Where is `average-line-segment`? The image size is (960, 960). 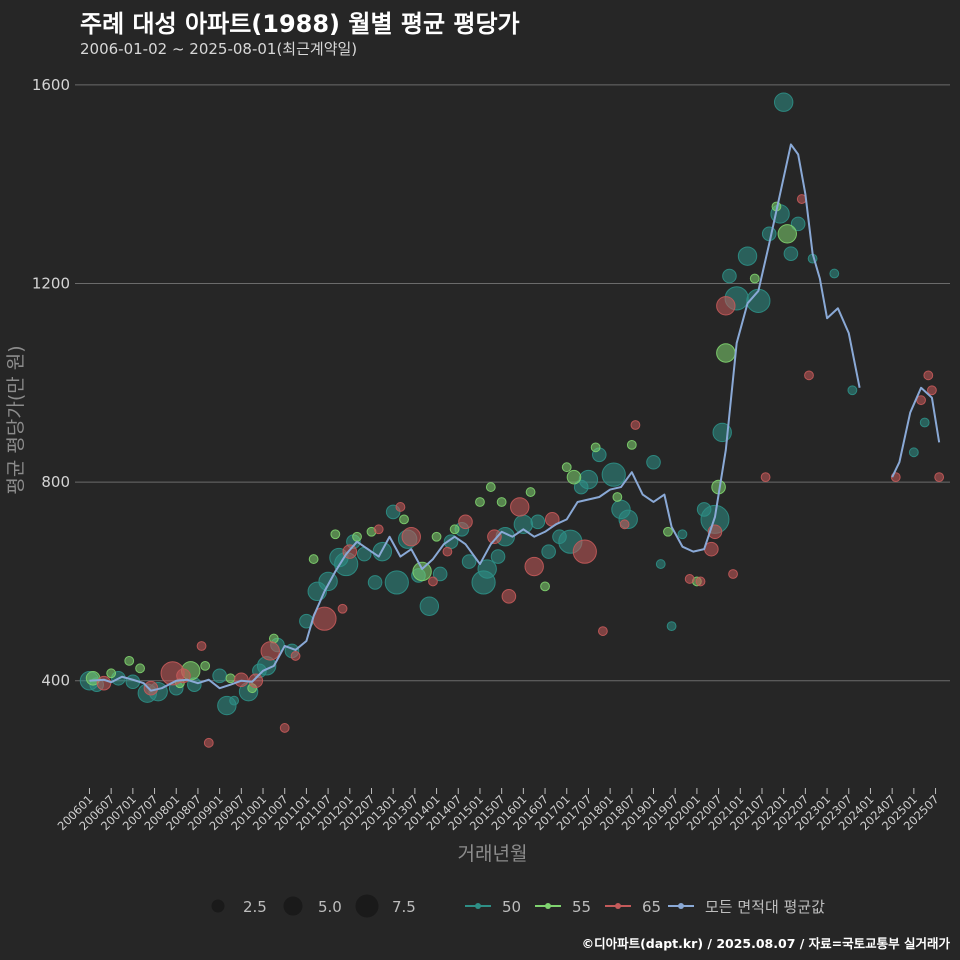
average-line-segment is located at coordinates (916, 432).